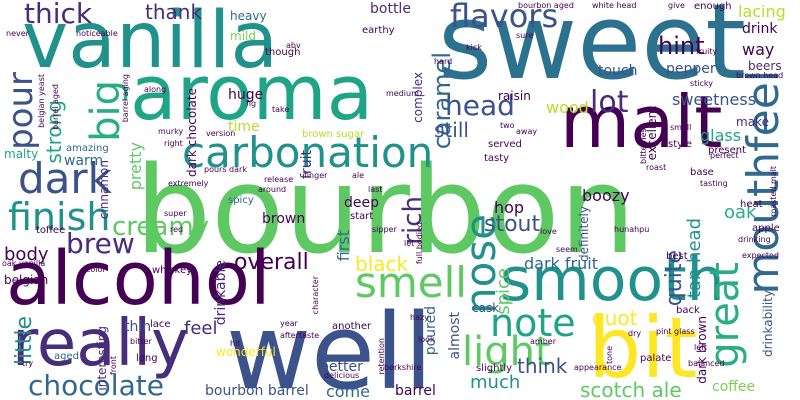  What do you see at coordinates (675, 331) in the screenshot?
I see `word-pint-glass: pint glass` at bounding box center [675, 331].